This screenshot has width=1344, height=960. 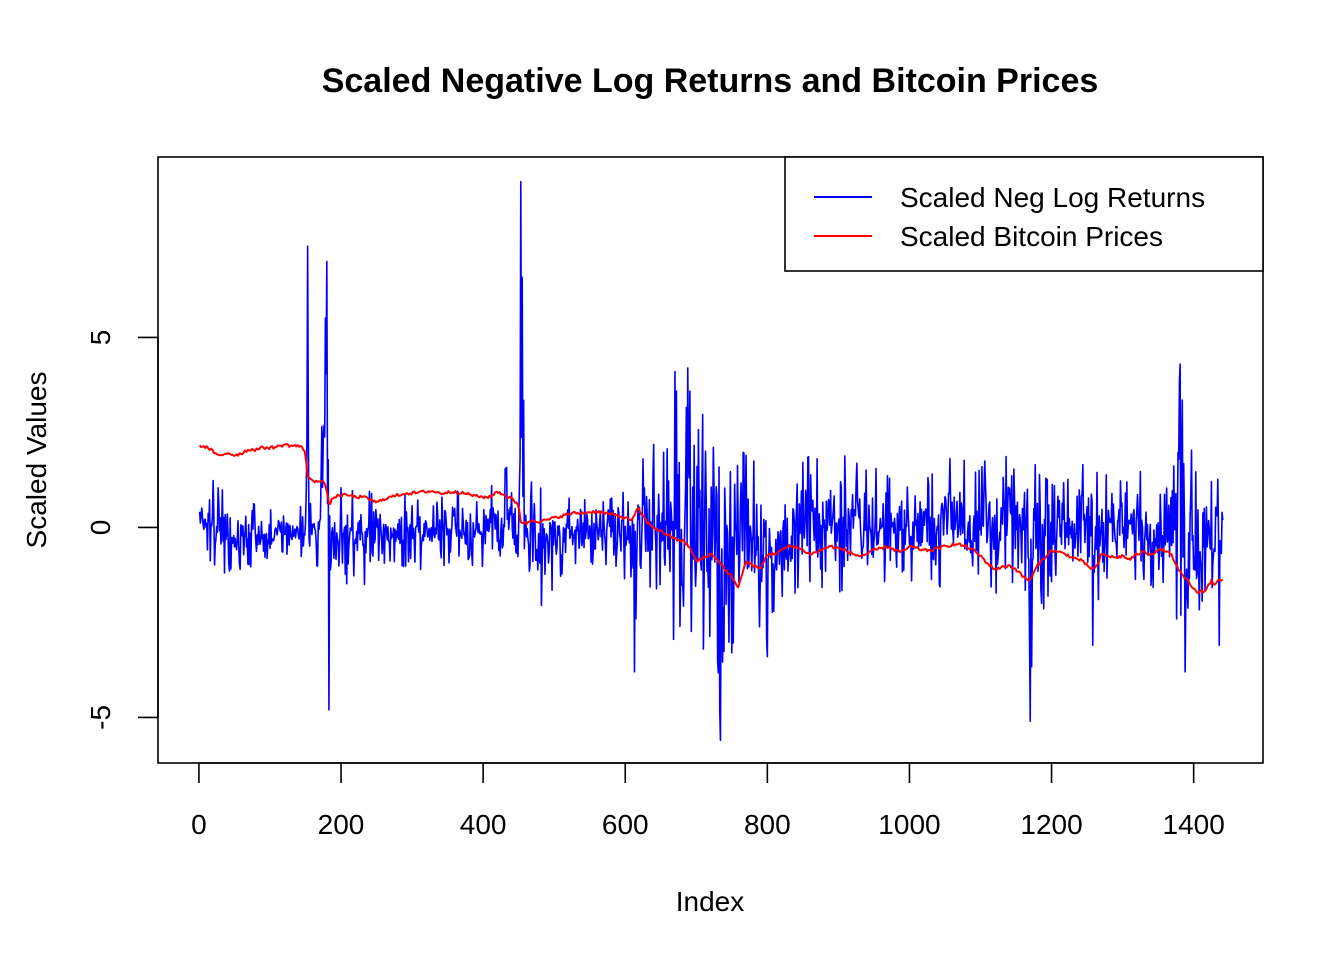 What do you see at coordinates (1031, 236) in the screenshot?
I see `legend-label-bitcoin-prices: Scaled Bitcoin Prices` at bounding box center [1031, 236].